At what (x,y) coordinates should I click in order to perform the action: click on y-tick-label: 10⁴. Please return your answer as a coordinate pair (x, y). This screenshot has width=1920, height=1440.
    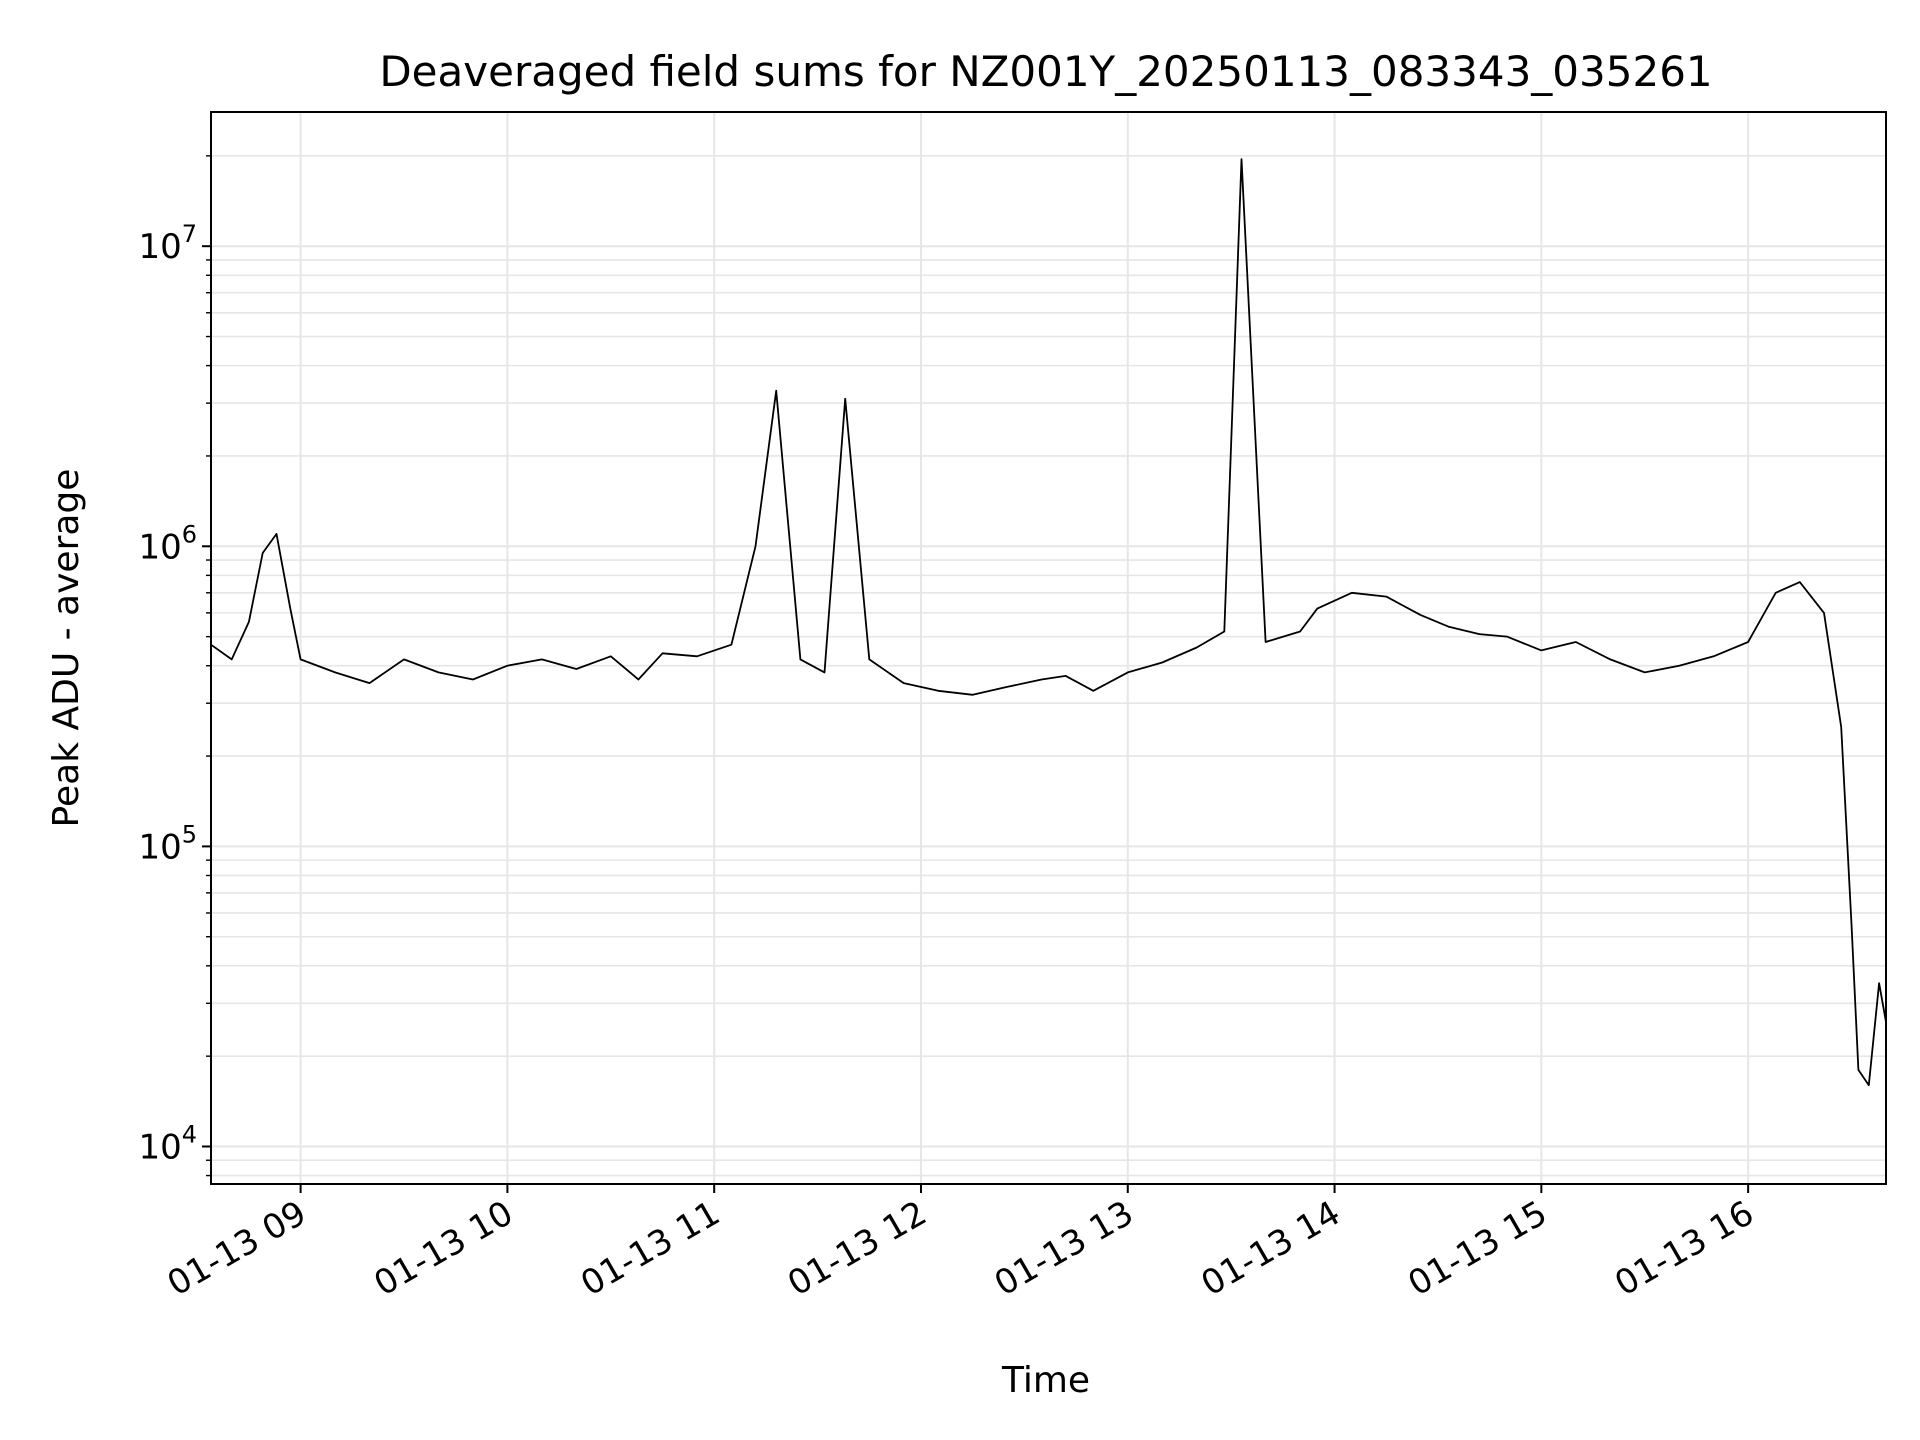
    Looking at the image, I should click on (167, 1144).